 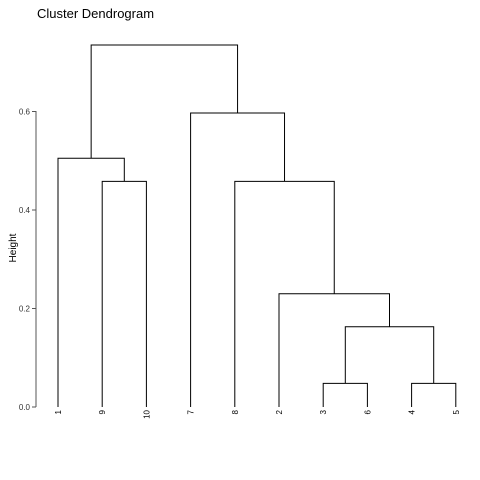 I want to click on y-axis-label: Height, so click(x=13, y=247).